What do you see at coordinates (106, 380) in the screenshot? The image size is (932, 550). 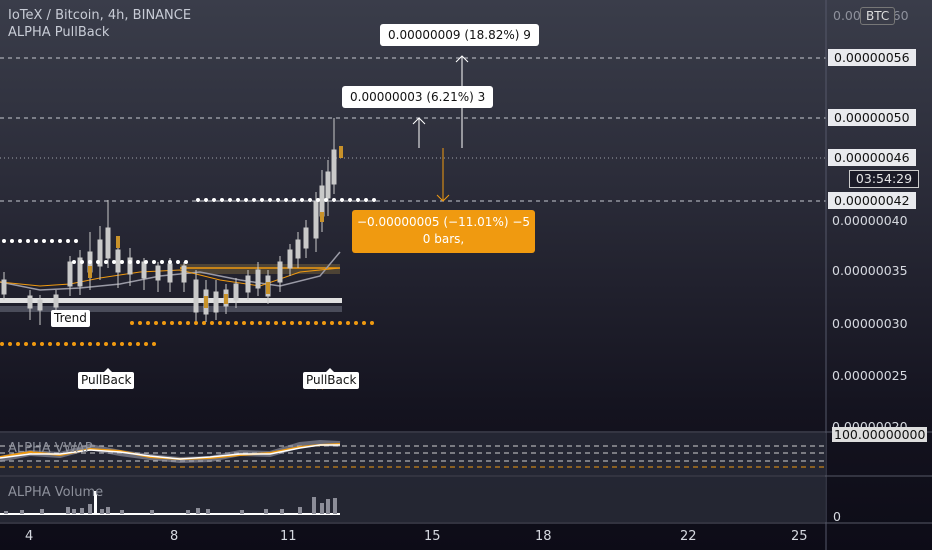 I see `pullback-tag-1: PullBack` at bounding box center [106, 380].